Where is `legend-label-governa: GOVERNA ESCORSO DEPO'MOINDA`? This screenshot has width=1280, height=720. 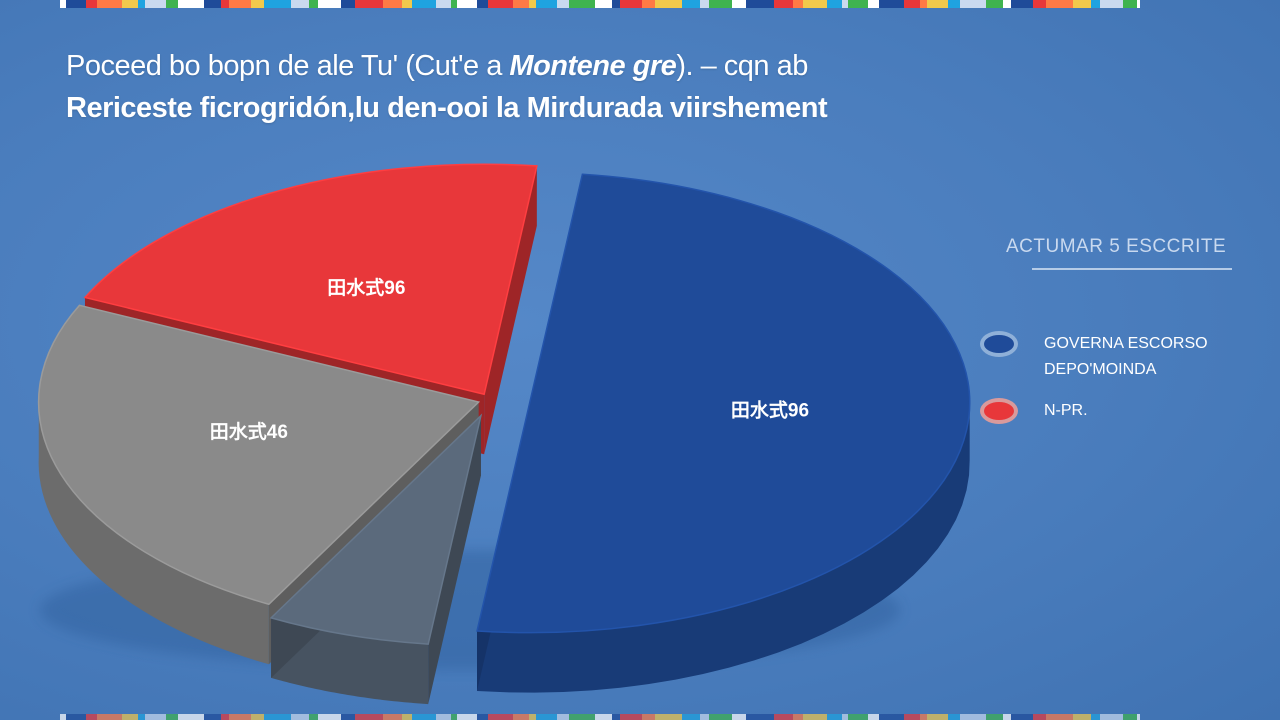 legend-label-governa: GOVERNA ESCORSO DEPO'MOINDA is located at coordinates (1126, 356).